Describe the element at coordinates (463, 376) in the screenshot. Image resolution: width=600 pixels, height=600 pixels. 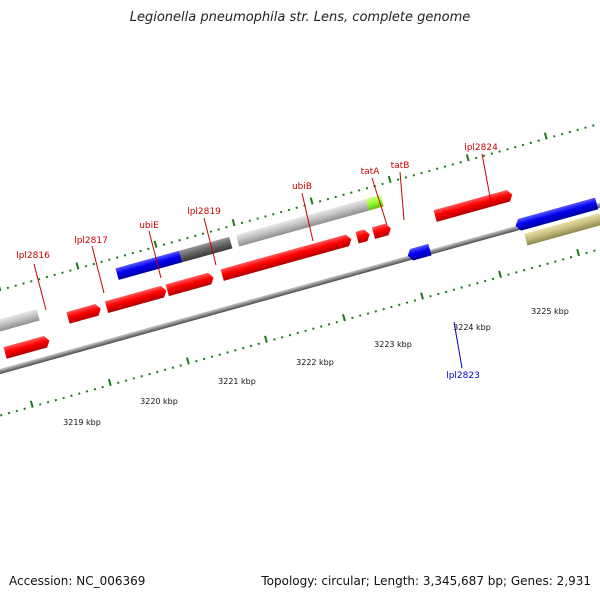
I see `gene-label: lpl2823` at that location.